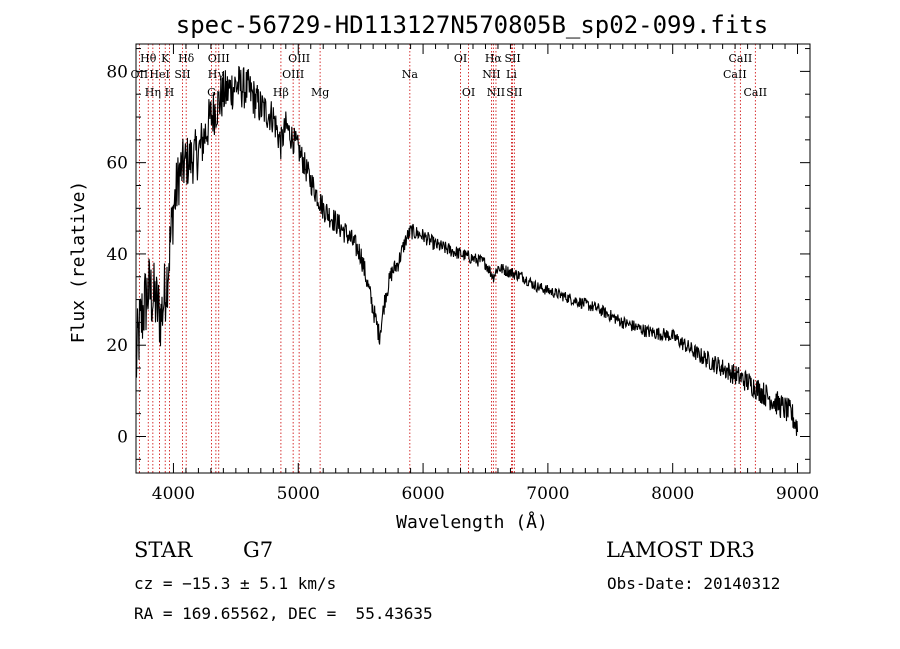 The height and width of the screenshot is (649, 900). Describe the element at coordinates (511, 74) in the screenshot. I see `spectral-line-label: Li` at that location.